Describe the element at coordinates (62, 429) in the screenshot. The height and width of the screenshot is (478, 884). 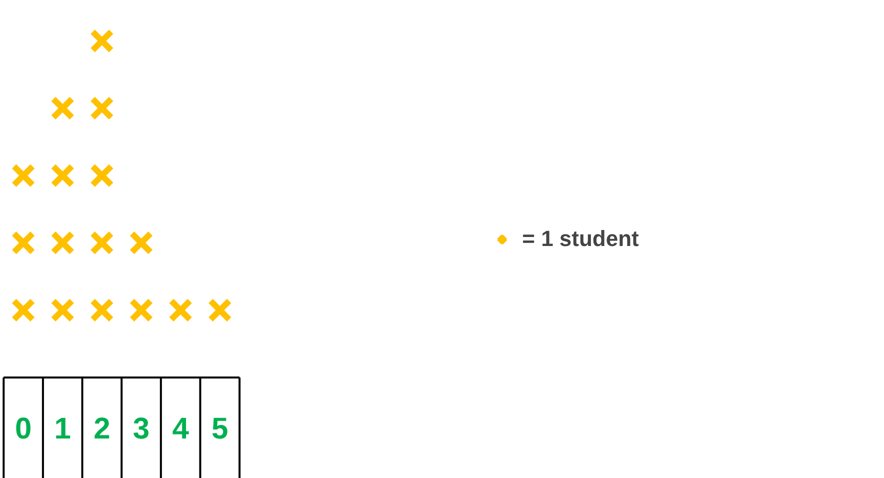
I see `x-tick-label: 1` at that location.